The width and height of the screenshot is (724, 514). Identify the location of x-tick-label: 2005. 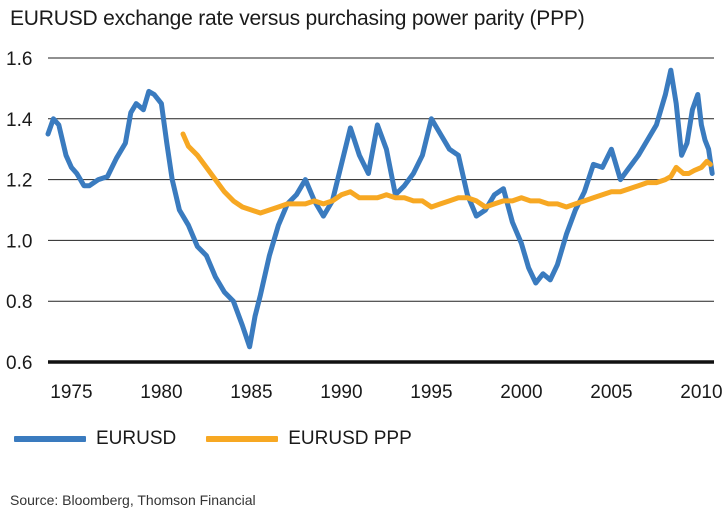
(611, 392).